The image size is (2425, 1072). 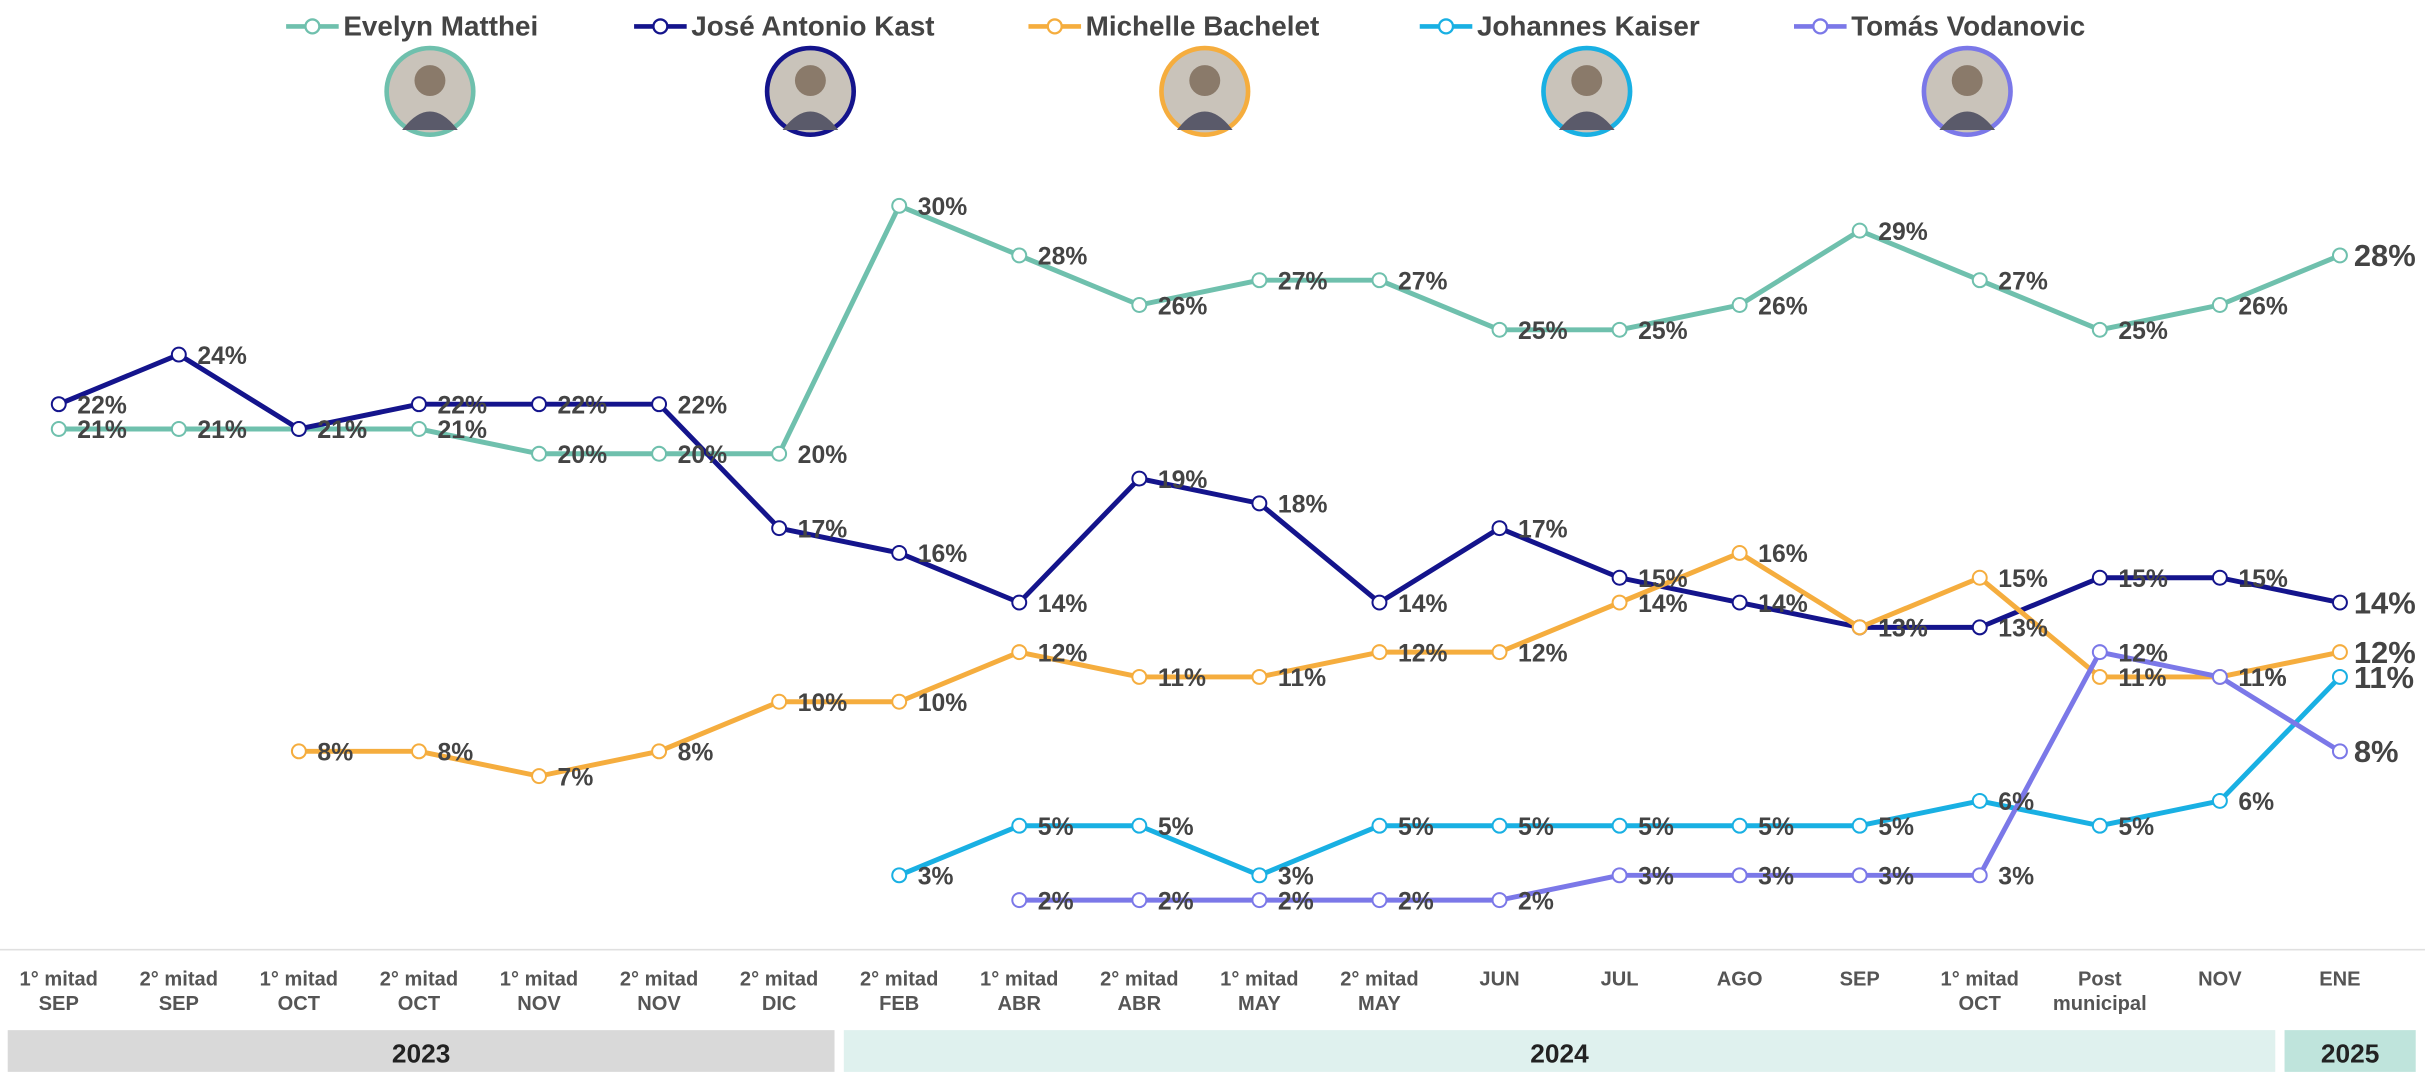 What do you see at coordinates (1203, 26) in the screenshot?
I see `legend-label: Michelle Bachelet` at bounding box center [1203, 26].